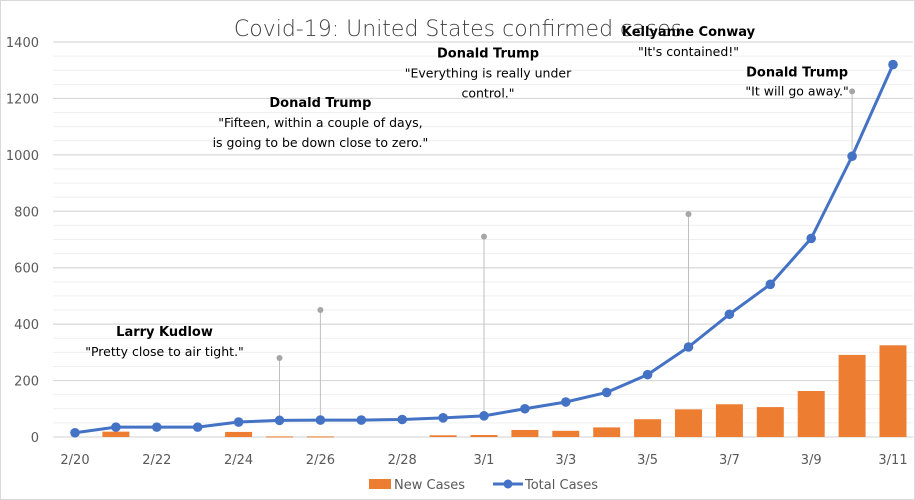 This screenshot has width=915, height=500. I want to click on y-tick-label: 0, so click(35, 438).